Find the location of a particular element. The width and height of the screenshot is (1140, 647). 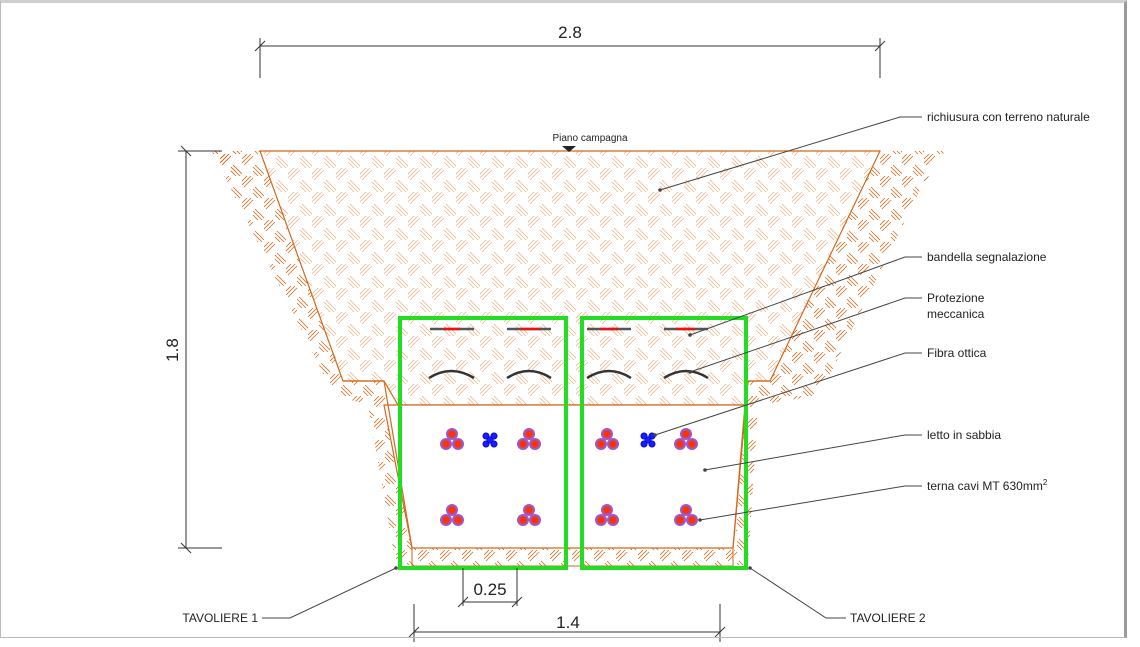

ground-level-marker is located at coordinates (569, 149).